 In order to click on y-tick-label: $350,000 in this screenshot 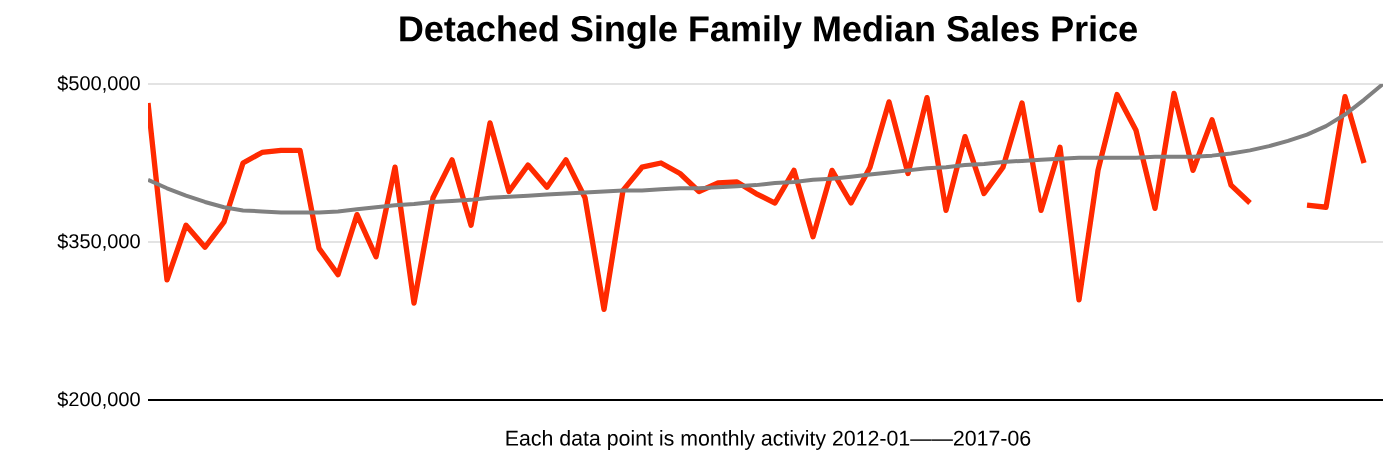, I will do `click(98, 242)`.